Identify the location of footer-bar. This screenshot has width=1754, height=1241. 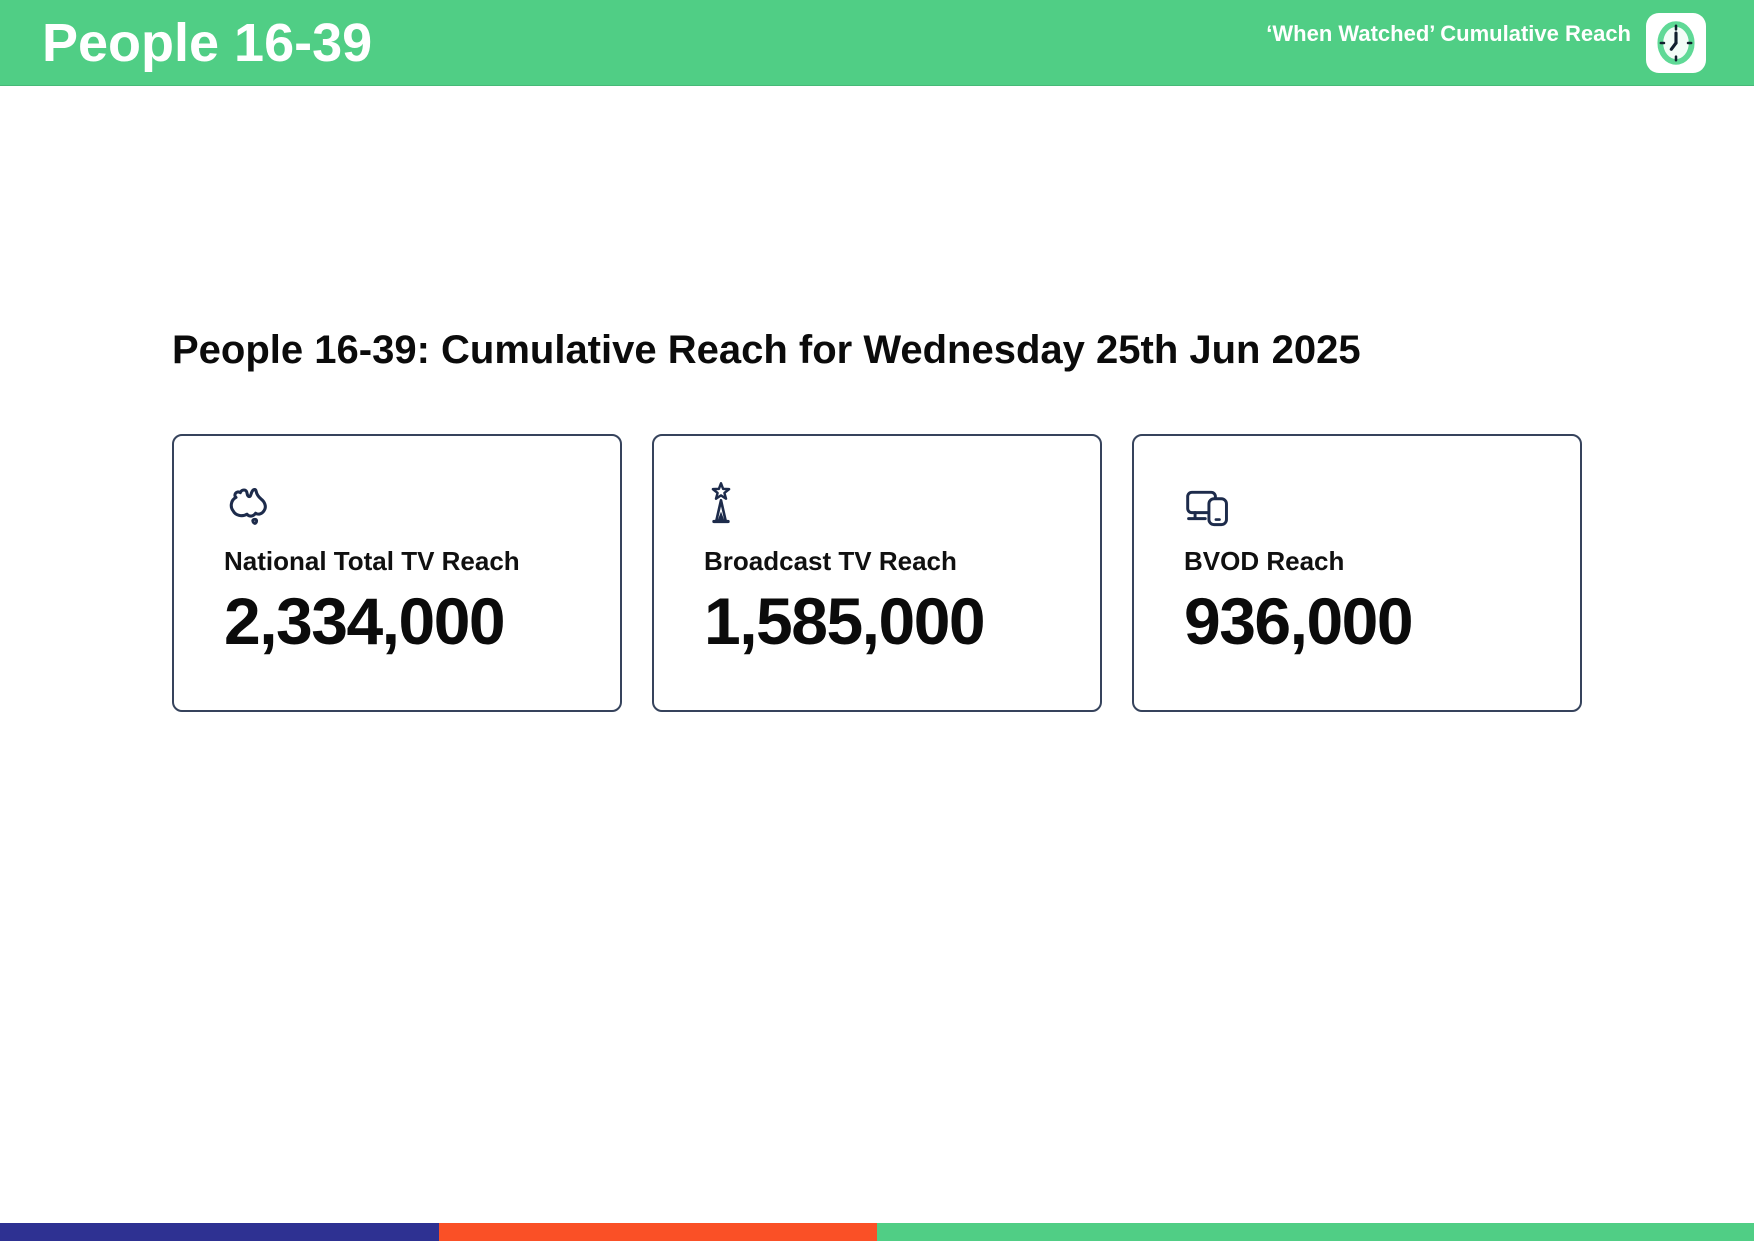
(877, 1232).